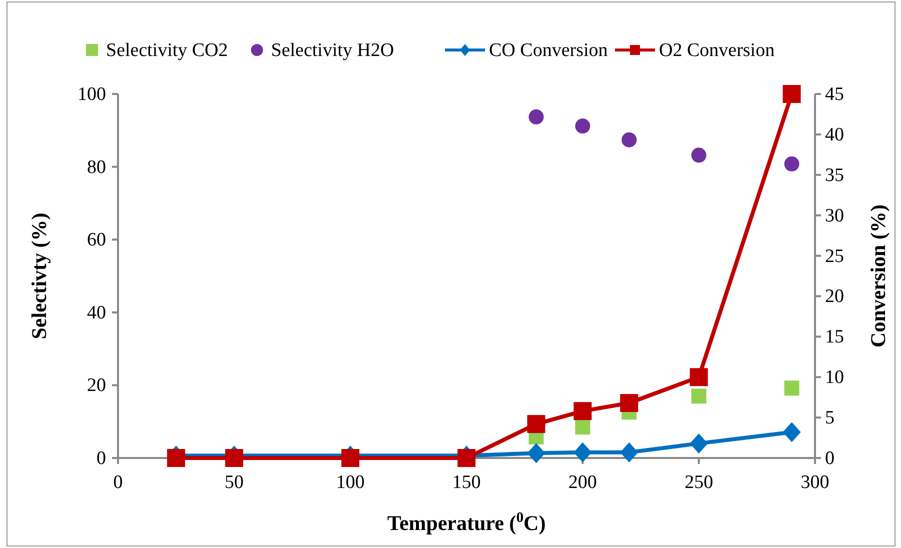 The image size is (901, 548). What do you see at coordinates (350, 482) in the screenshot?
I see `x-tick-label: 100` at bounding box center [350, 482].